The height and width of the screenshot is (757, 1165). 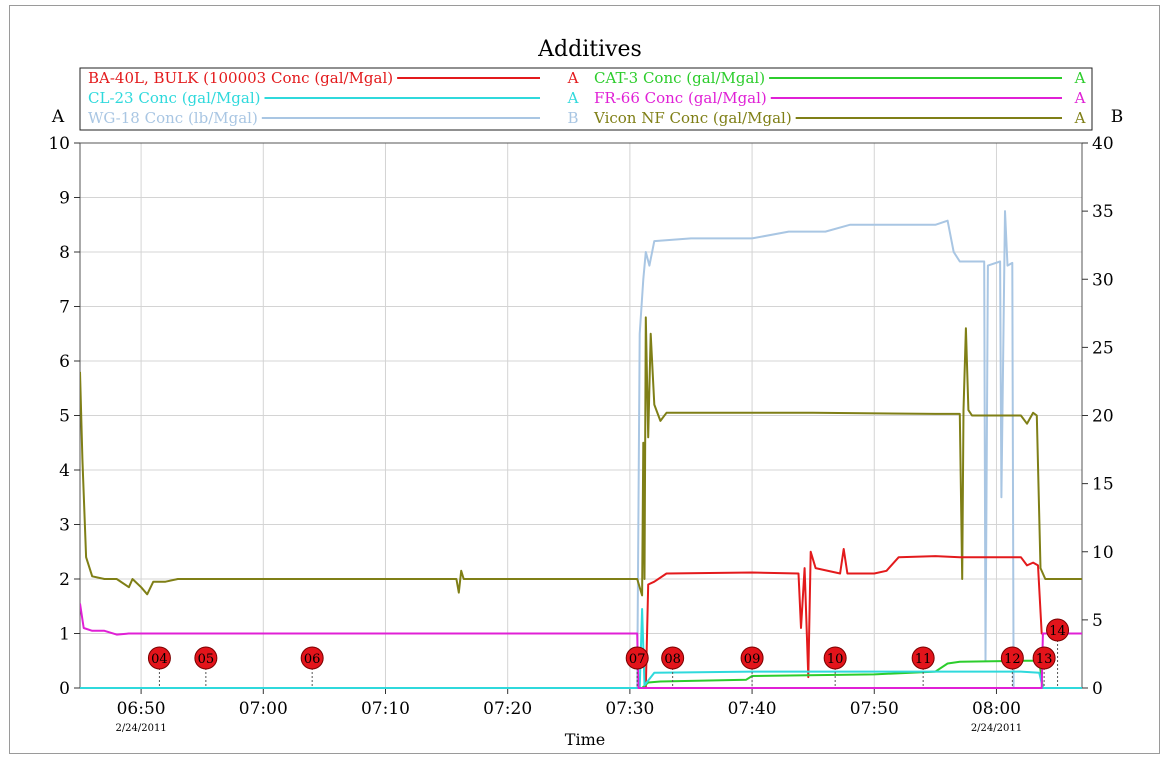 I want to click on event-marker-label: 11, so click(x=923, y=659).